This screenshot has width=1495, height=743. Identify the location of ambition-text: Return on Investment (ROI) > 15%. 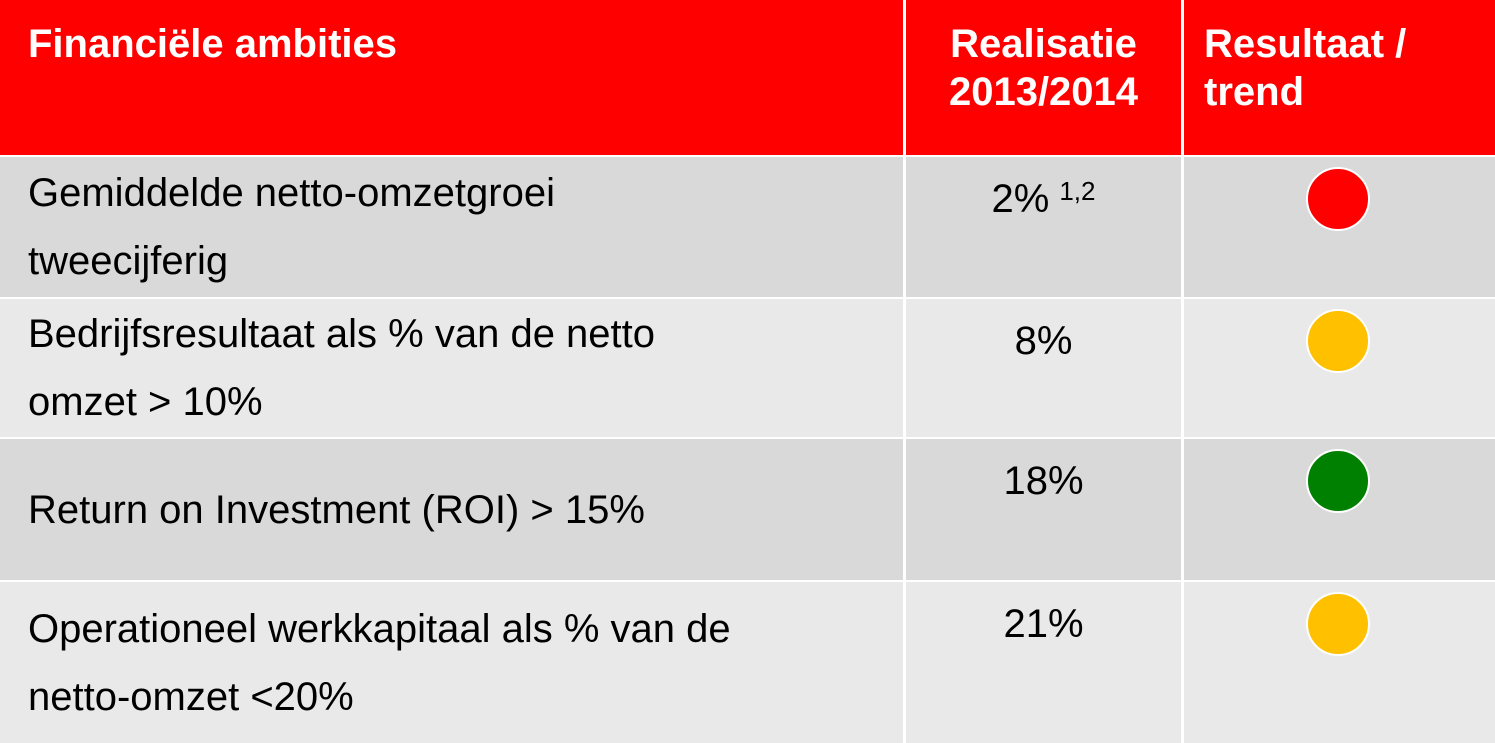
(336, 509).